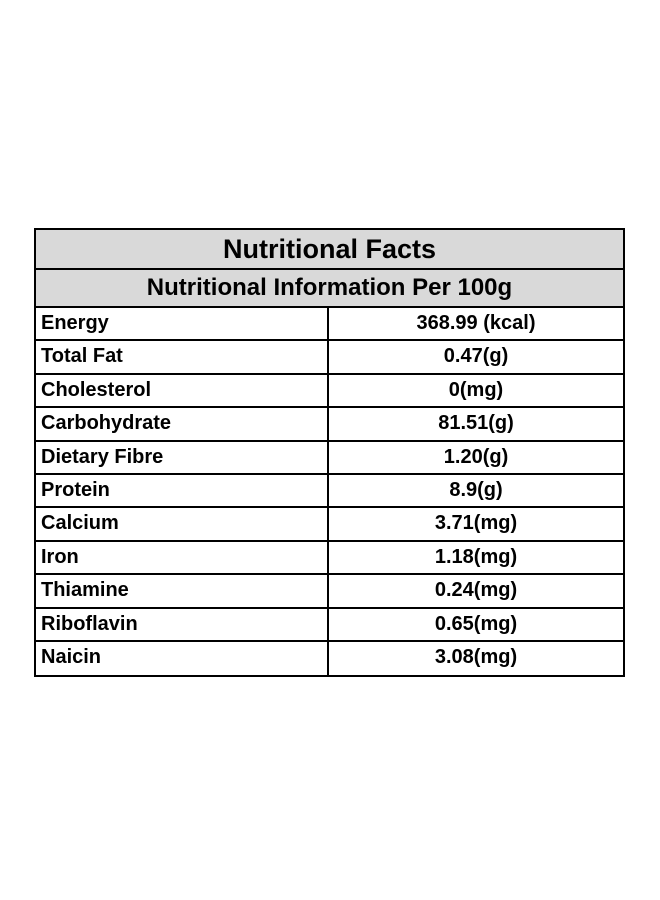 The height and width of the screenshot is (900, 660). Describe the element at coordinates (329, 658) in the screenshot. I see `table-row-naicin: Naicin 3.08(mg)` at that location.